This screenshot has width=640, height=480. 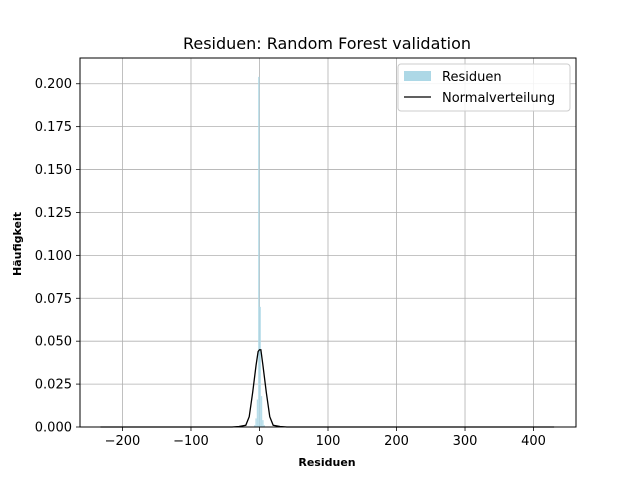 I want to click on legend-box, so click(x=484, y=87).